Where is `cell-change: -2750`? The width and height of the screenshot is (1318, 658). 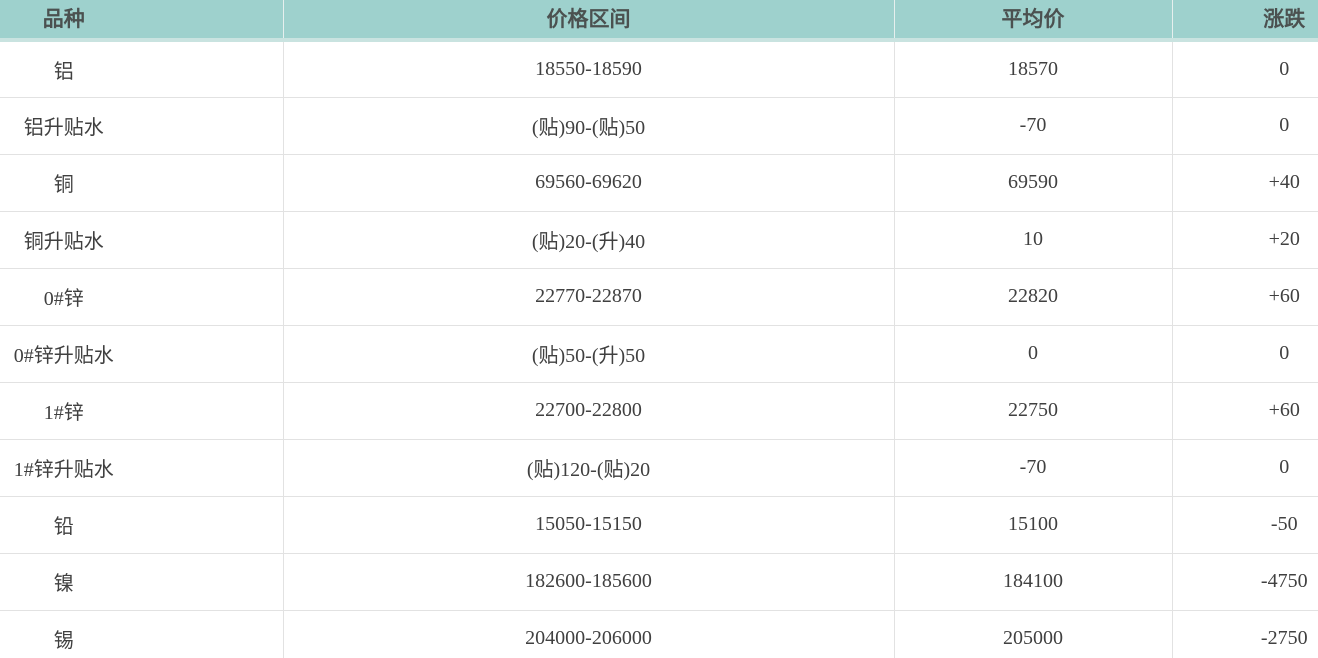
cell-change: -2750 is located at coordinates (1245, 634).